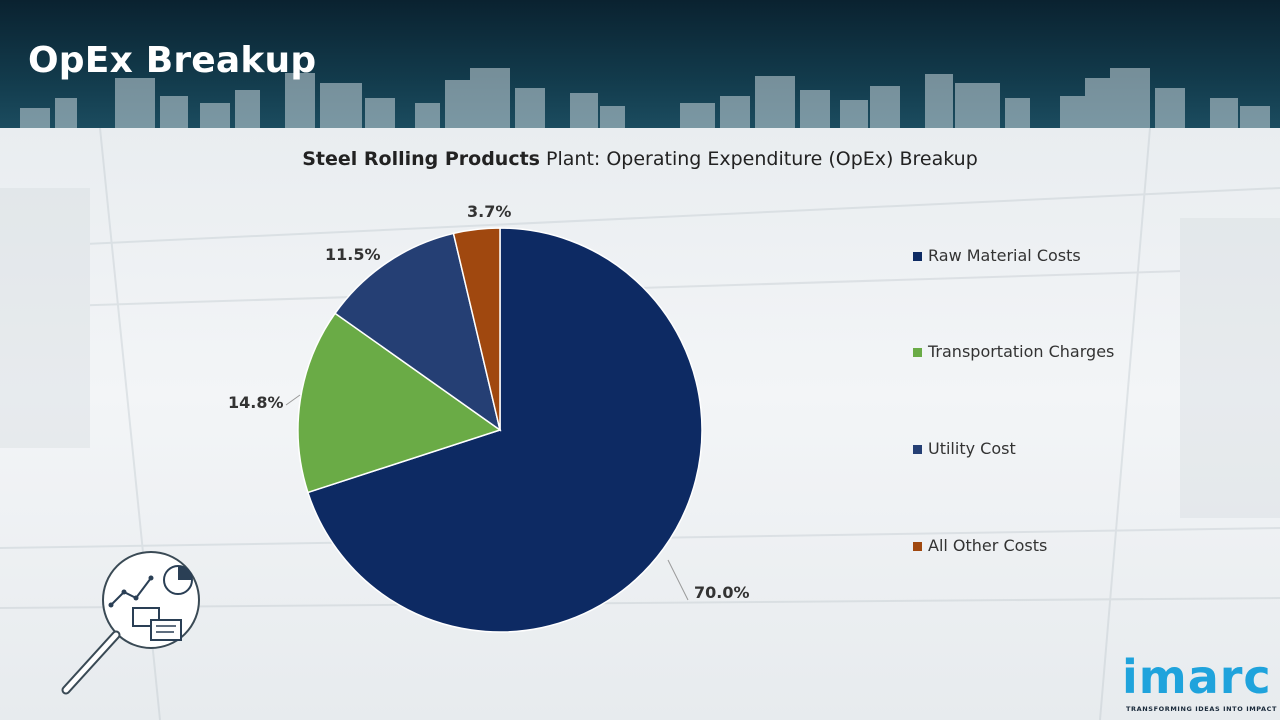  Describe the element at coordinates (256, 402) in the screenshot. I see `data-label: 14.8%` at that location.